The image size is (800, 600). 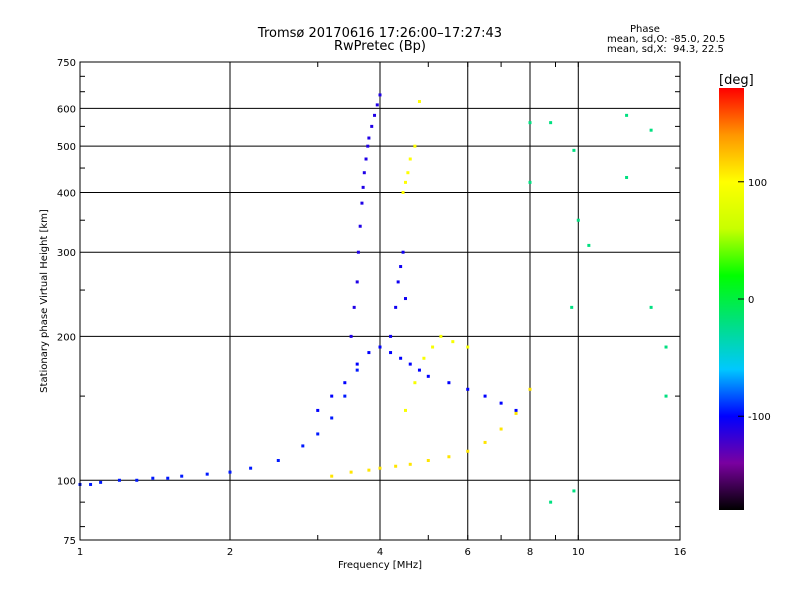 What do you see at coordinates (468, 552) in the screenshot?
I see `x-tick-label: 6` at bounding box center [468, 552].